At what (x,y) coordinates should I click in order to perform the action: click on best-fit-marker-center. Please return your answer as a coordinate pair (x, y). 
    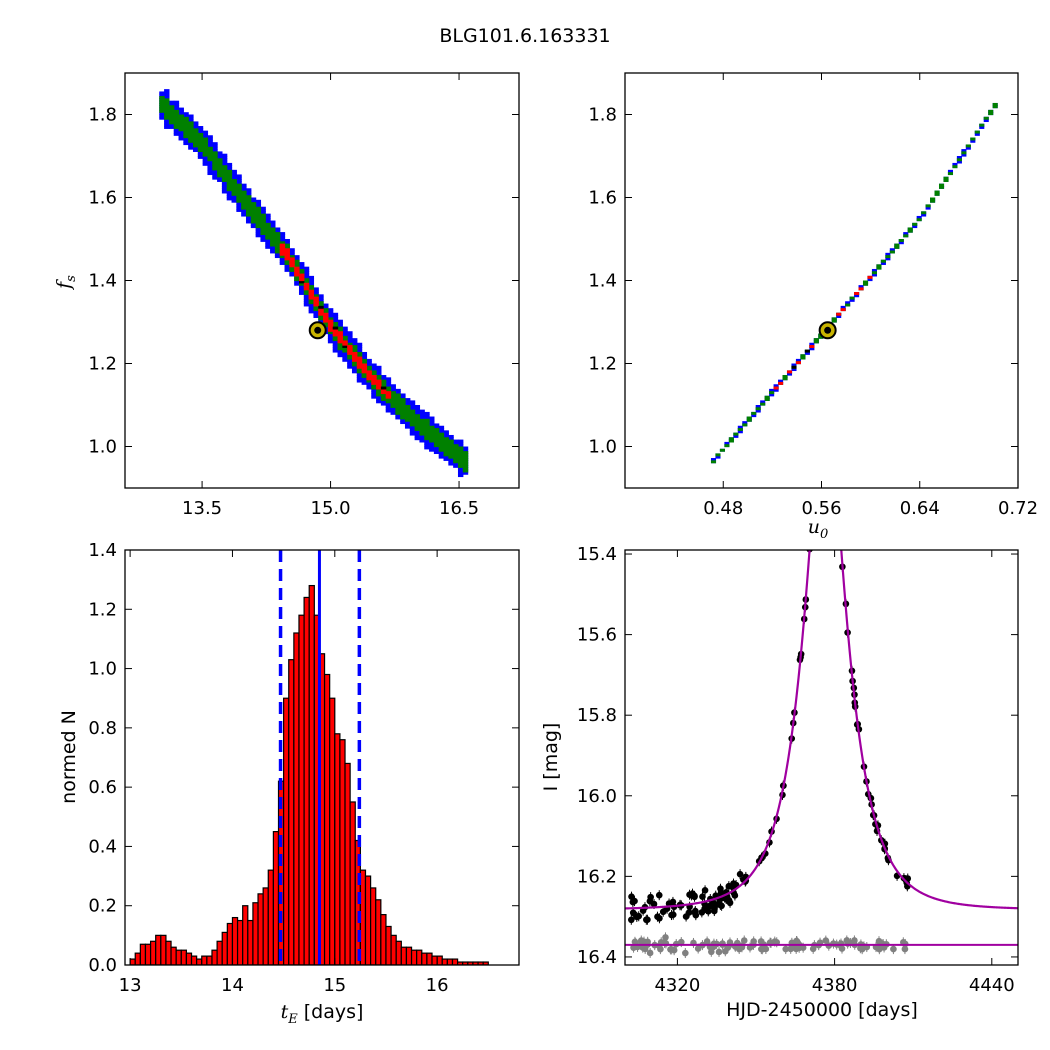
    Looking at the image, I should click on (318, 330).